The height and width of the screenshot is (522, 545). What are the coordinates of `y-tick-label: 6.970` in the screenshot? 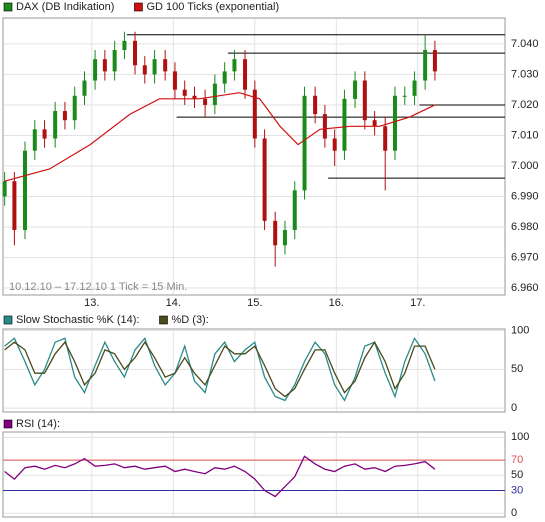 It's located at (525, 257).